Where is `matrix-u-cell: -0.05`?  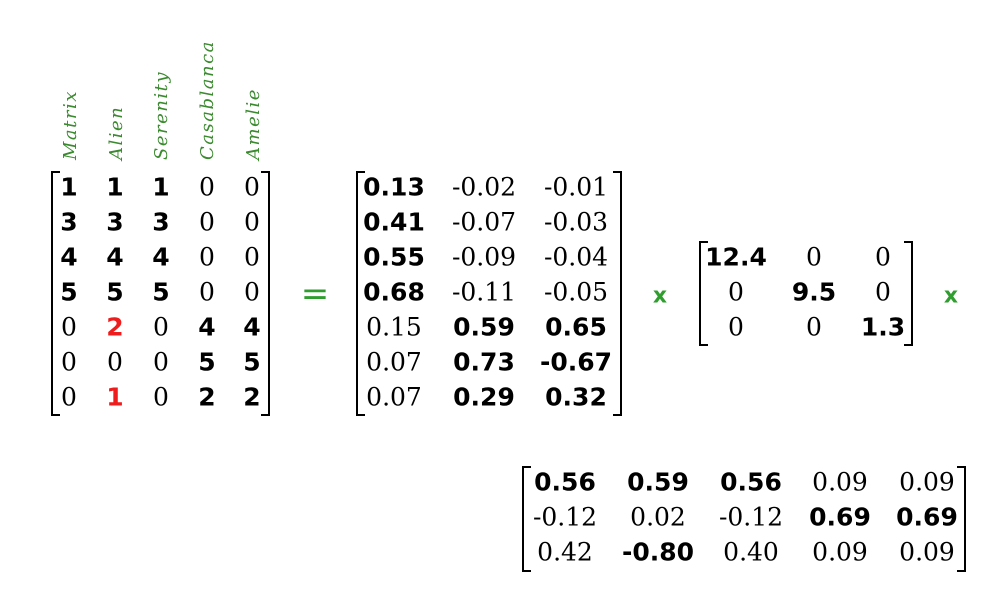 matrix-u-cell: -0.05 is located at coordinates (576, 292).